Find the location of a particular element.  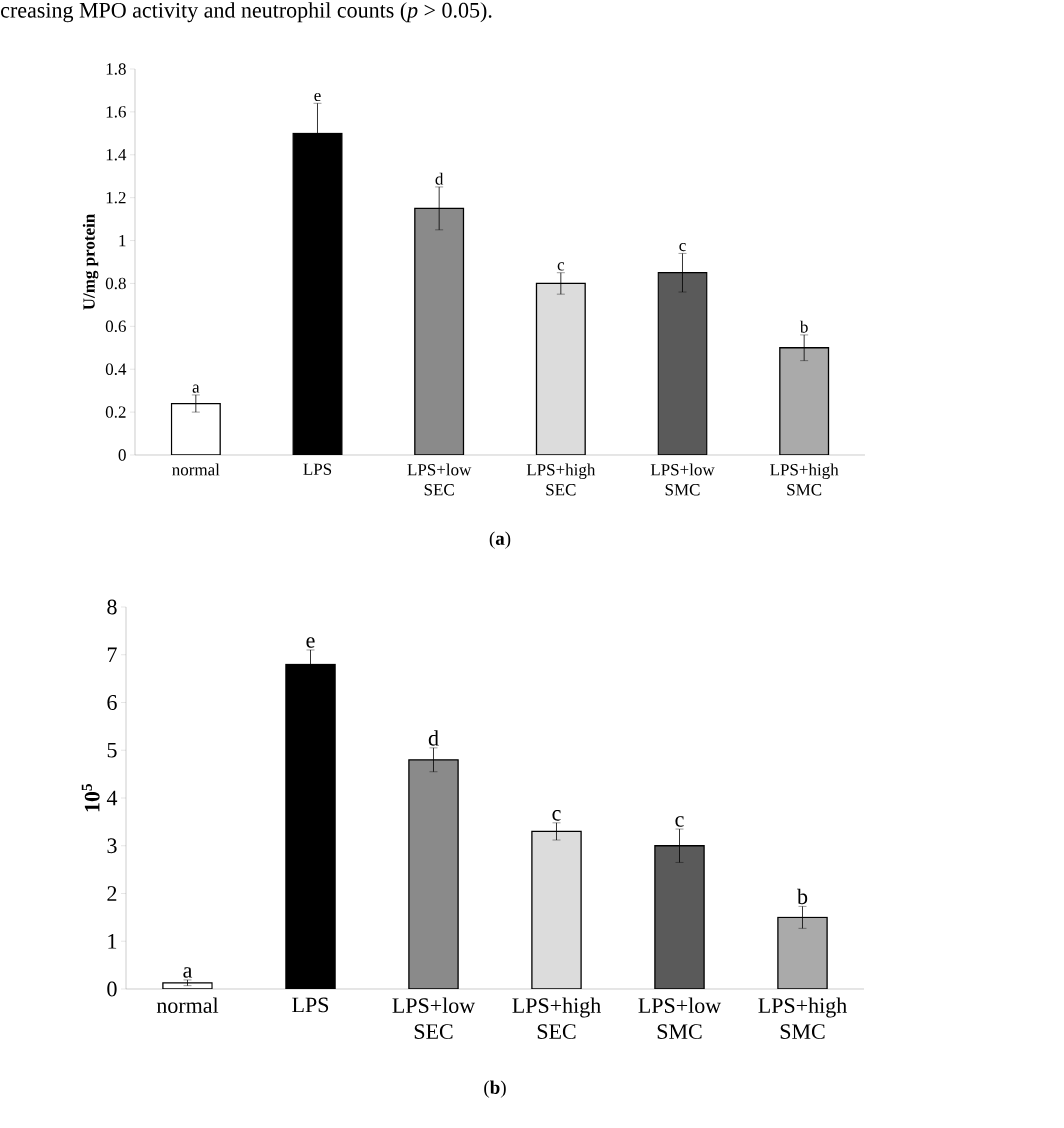

y-tick-label: 0.4 is located at coordinates (116, 369).